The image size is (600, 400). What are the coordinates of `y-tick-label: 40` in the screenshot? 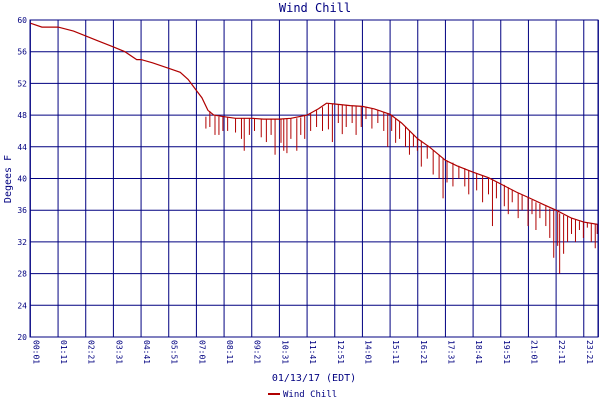 It's located at (22, 179).